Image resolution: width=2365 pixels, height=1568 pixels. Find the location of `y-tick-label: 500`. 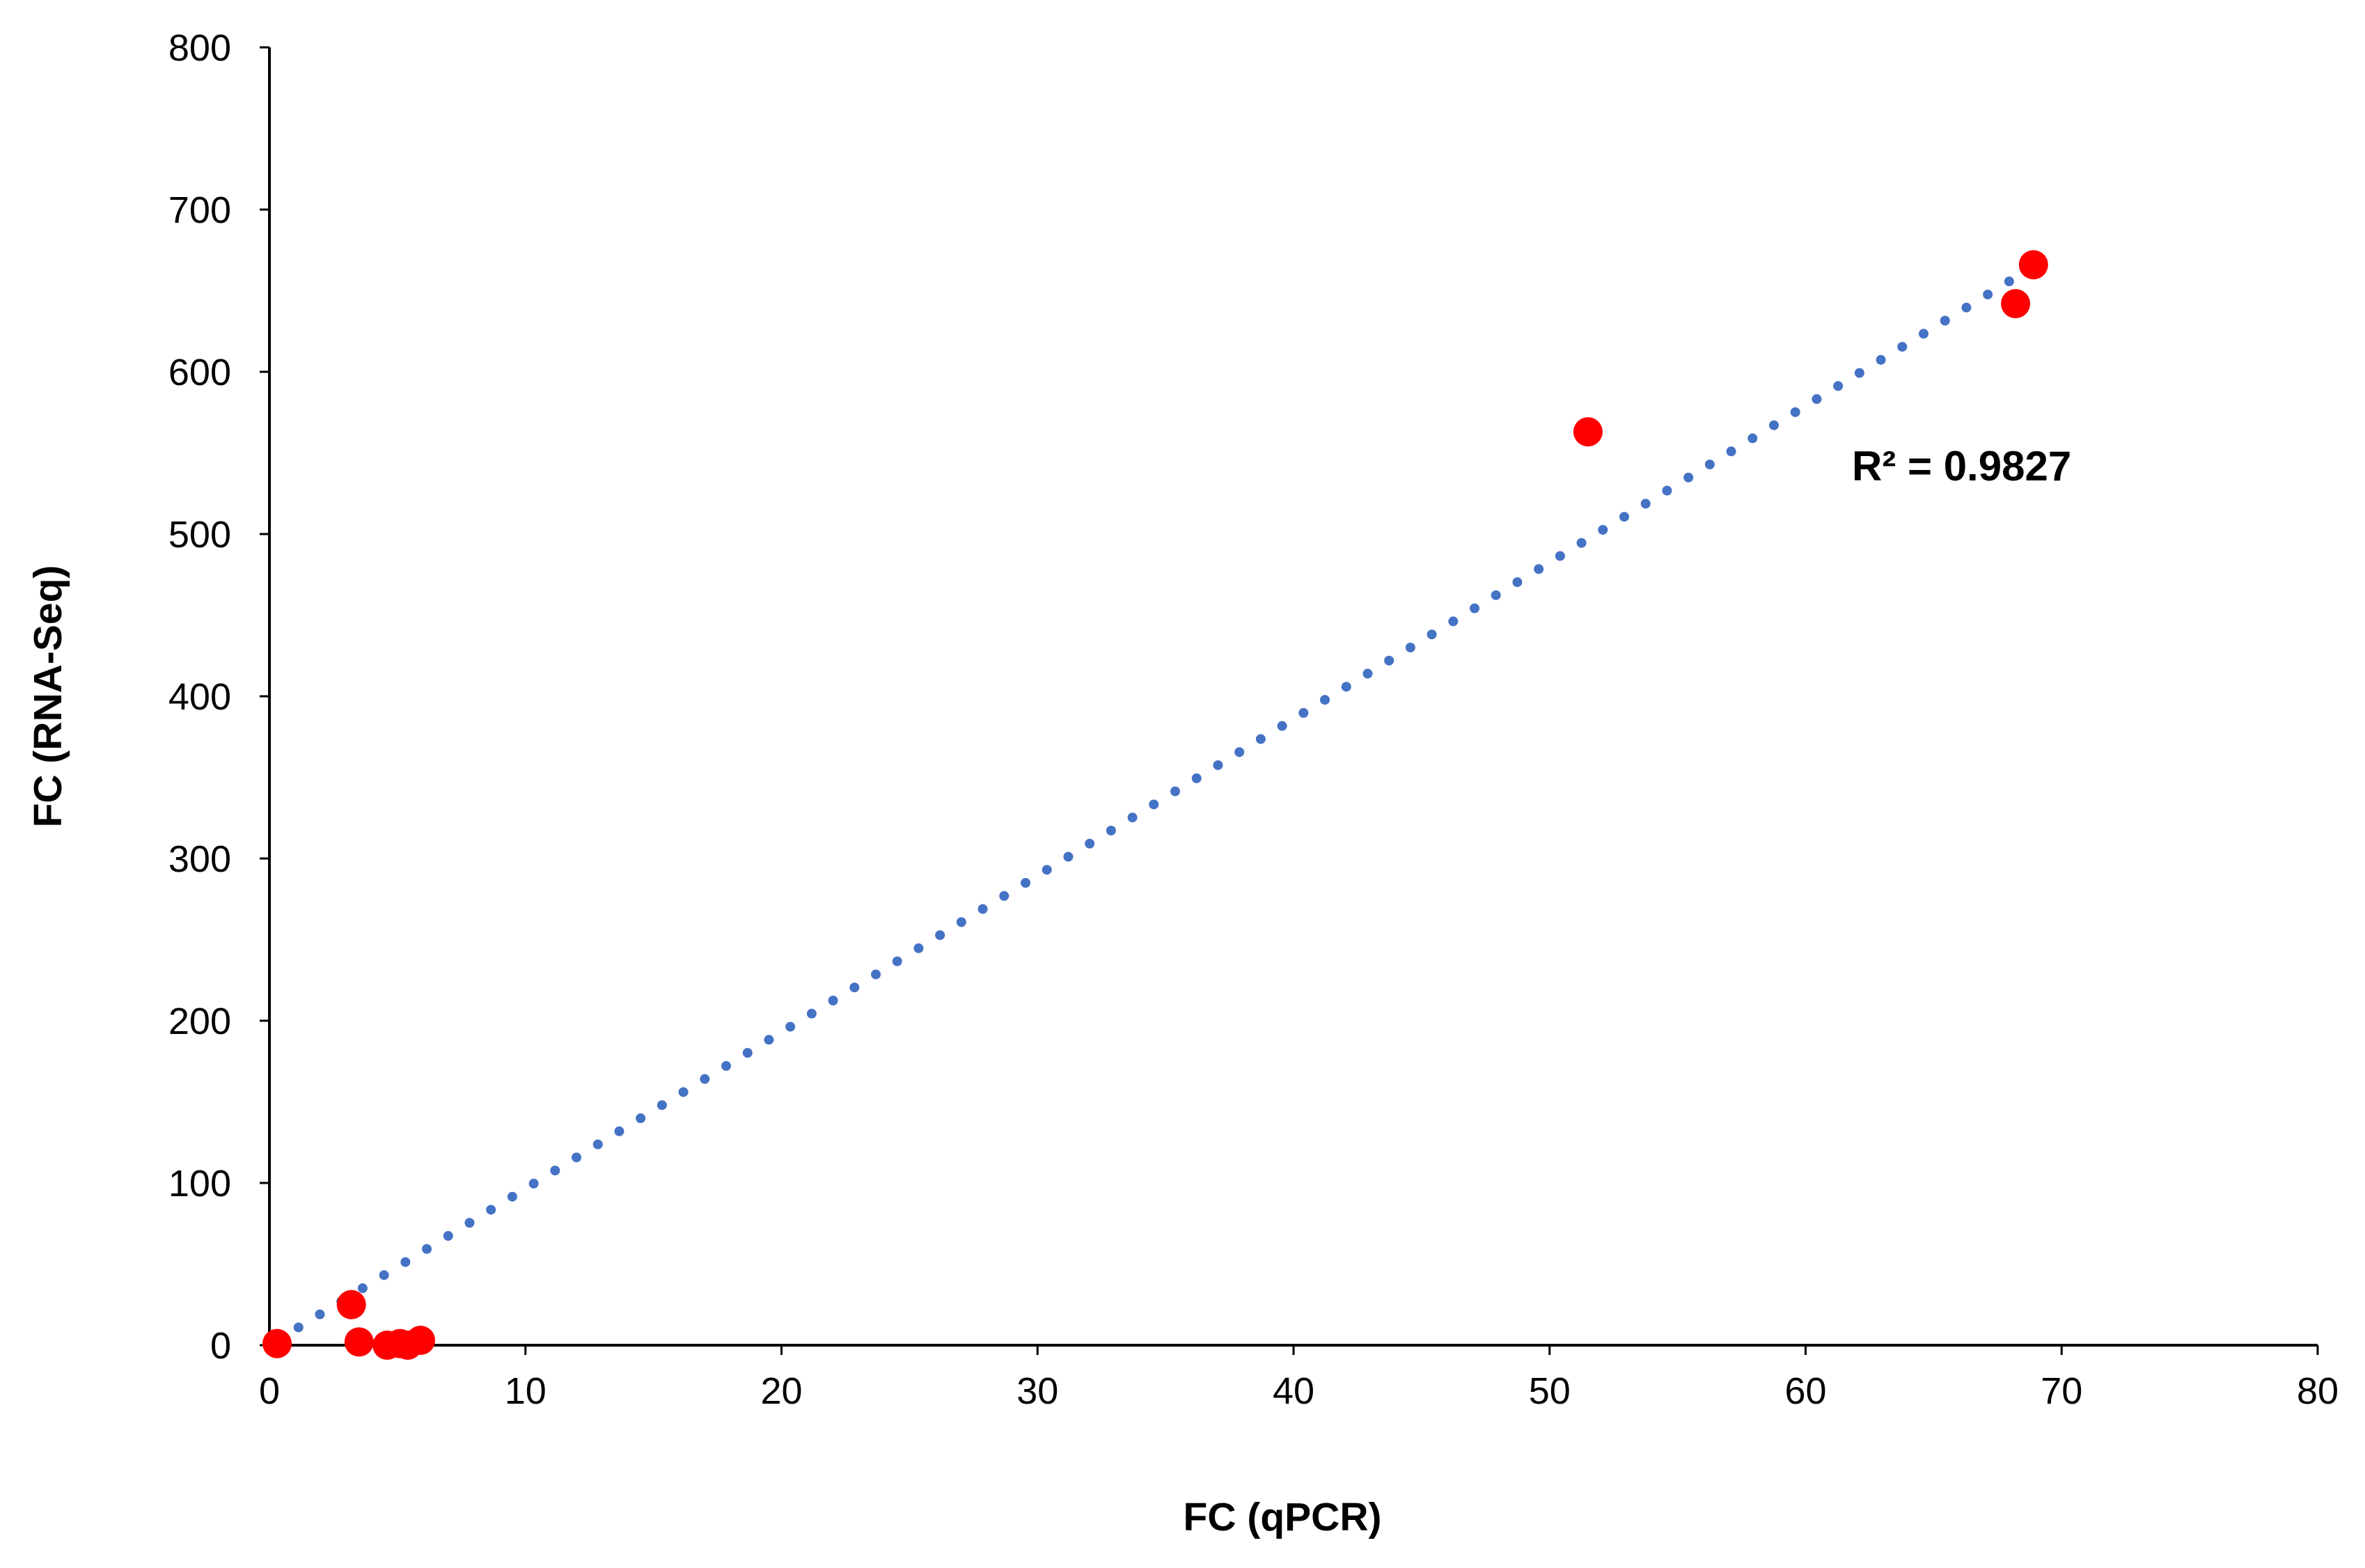

y-tick-label: 500 is located at coordinates (200, 535).